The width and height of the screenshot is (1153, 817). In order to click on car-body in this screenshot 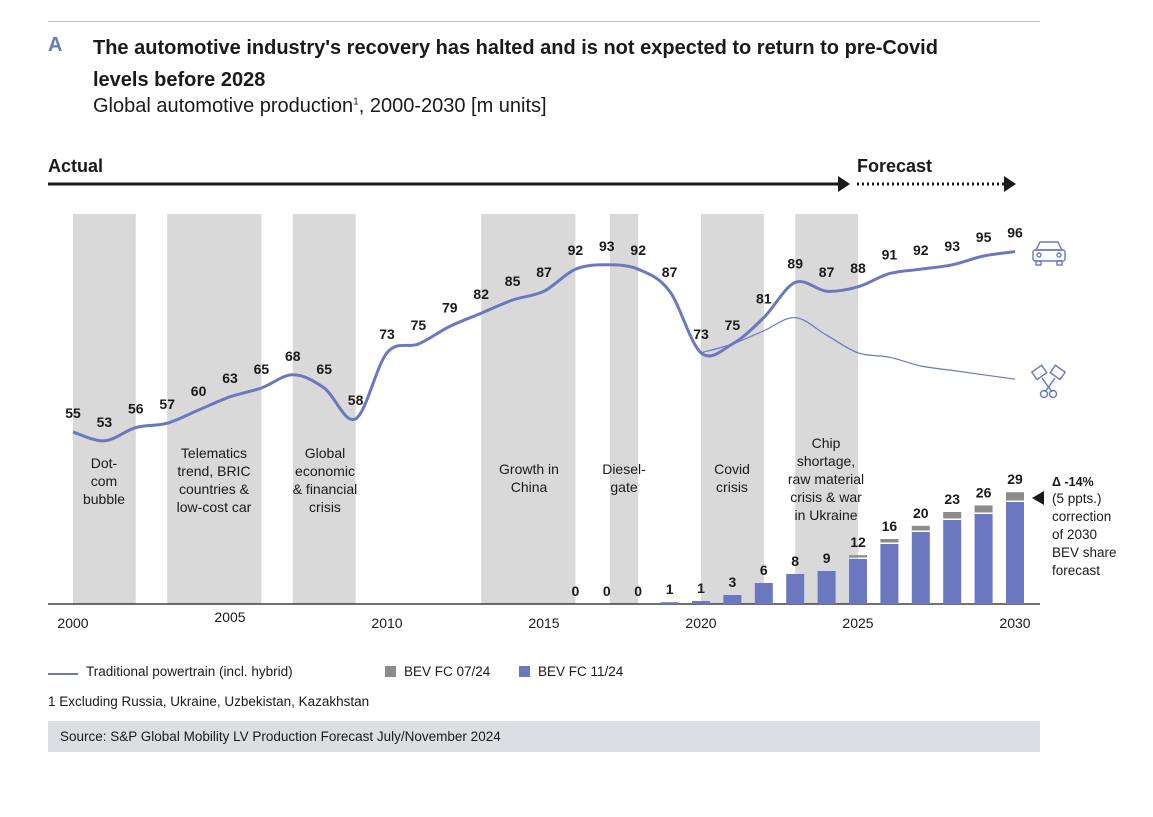, I will do `click(1049, 255)`.